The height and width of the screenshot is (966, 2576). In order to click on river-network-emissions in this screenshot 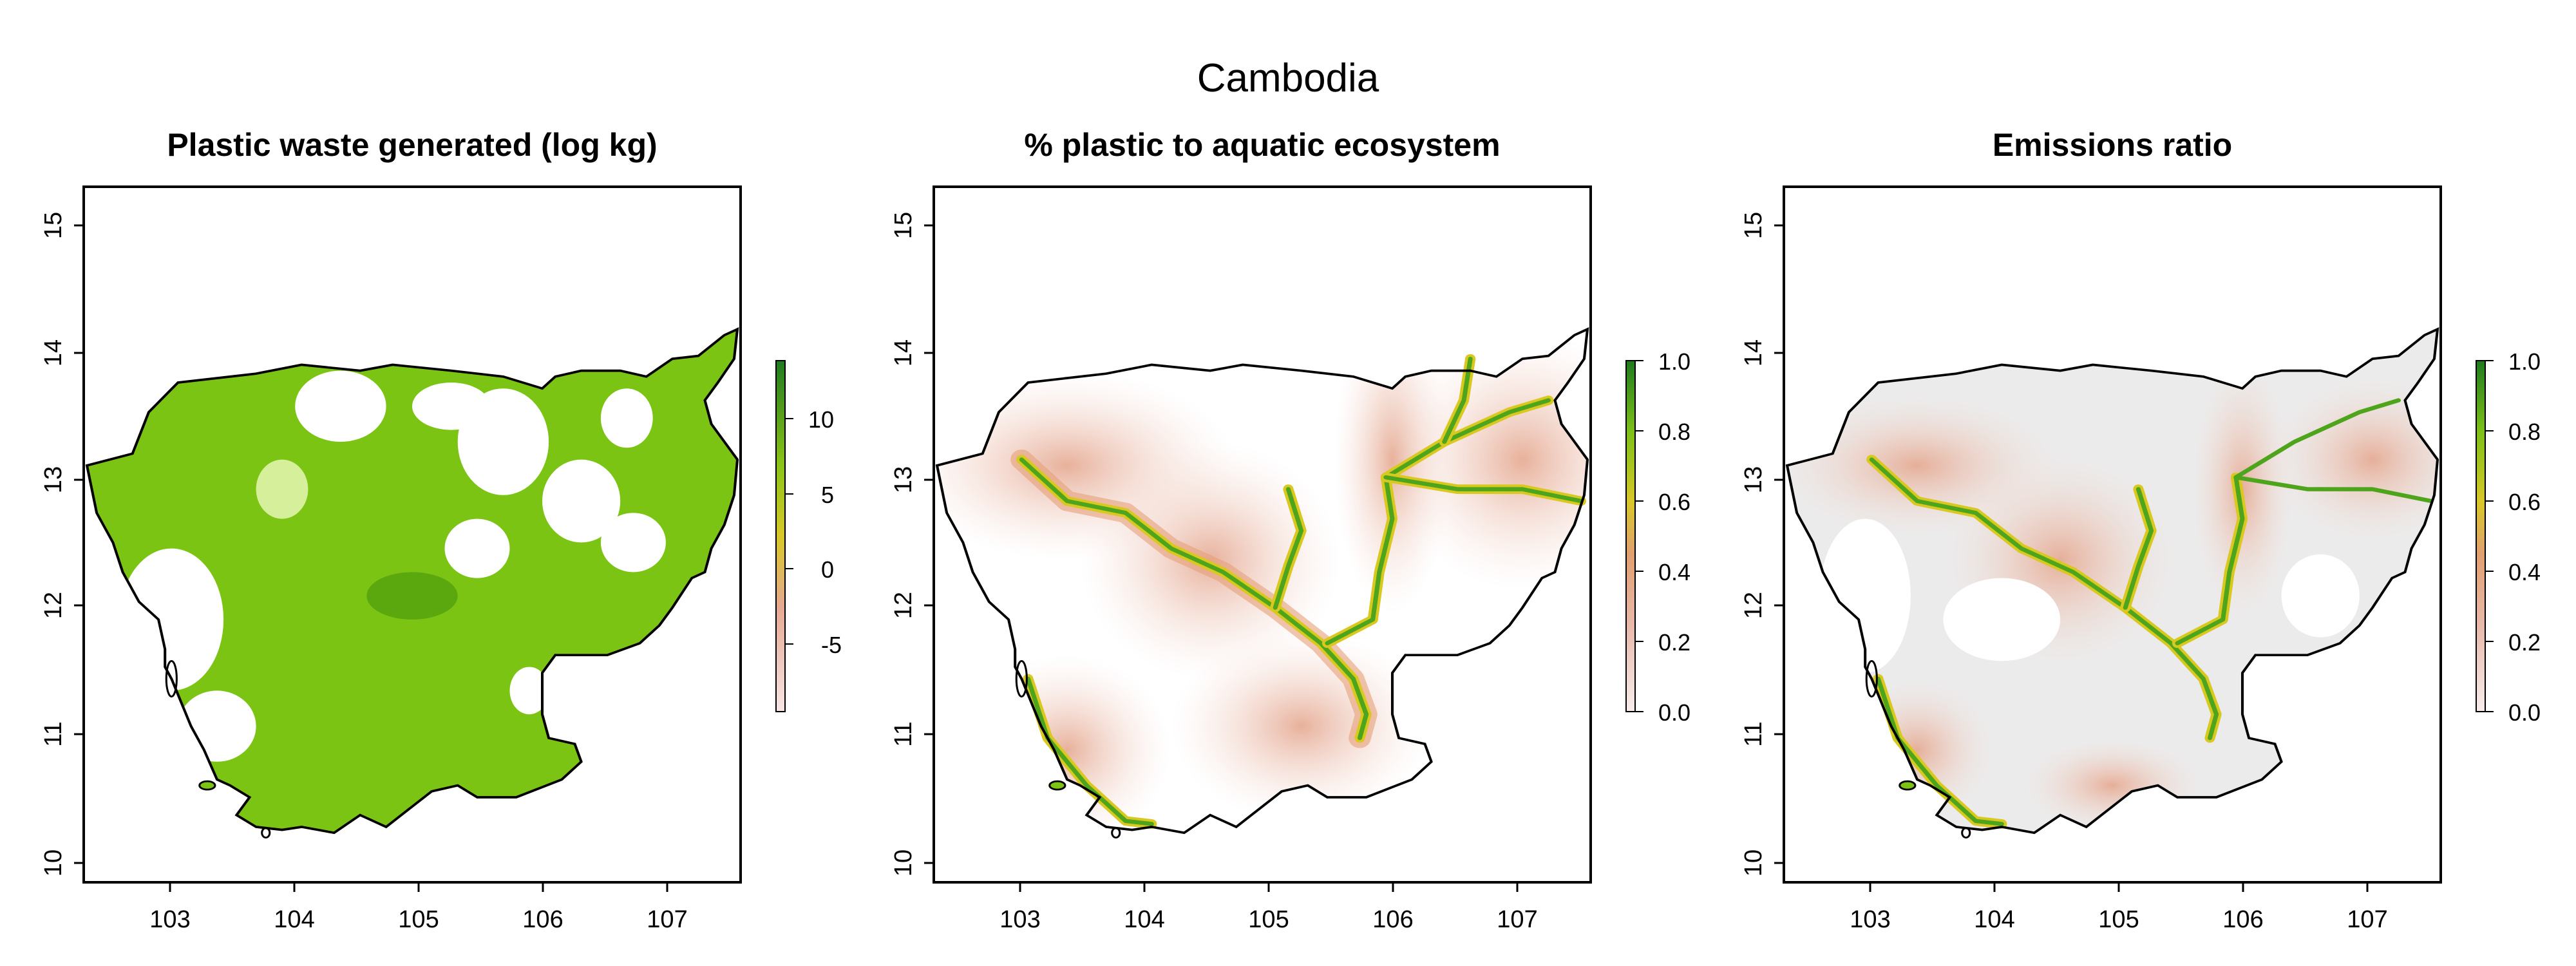, I will do `click(2150, 613)`.